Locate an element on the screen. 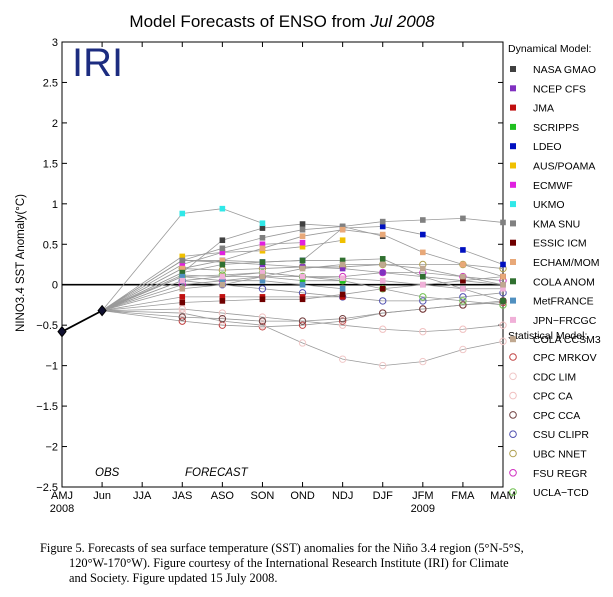 The width and height of the screenshot is (613, 597). iri-logo: IRI is located at coordinates (97, 63).